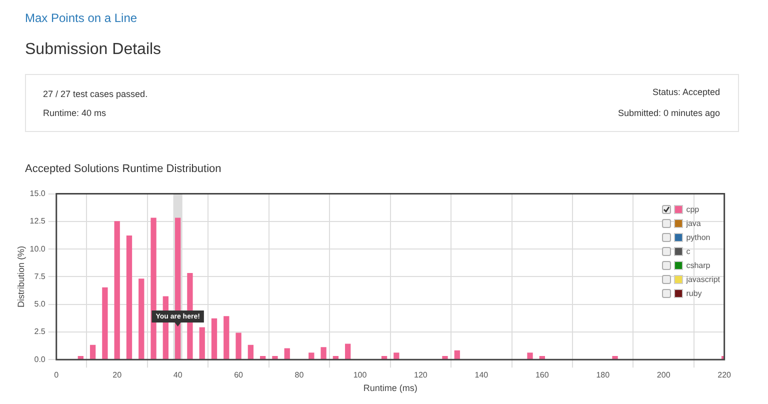 The image size is (768, 404). Describe the element at coordinates (21, 277) in the screenshot. I see `y-axis-title: Distribution (%)` at that location.